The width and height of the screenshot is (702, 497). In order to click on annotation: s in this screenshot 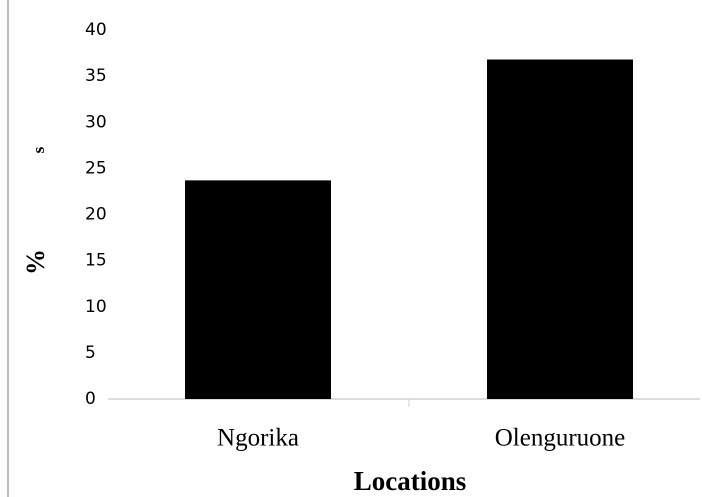, I will do `click(38, 149)`.